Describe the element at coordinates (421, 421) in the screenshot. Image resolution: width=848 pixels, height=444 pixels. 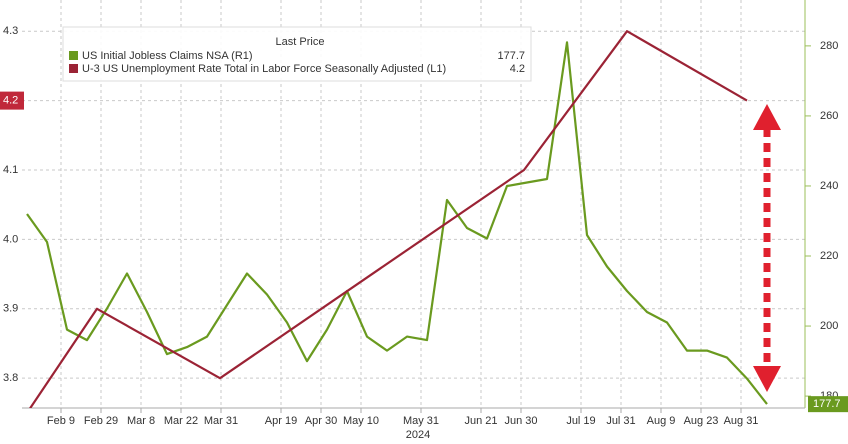
I see `x-tick-label: May 31` at that location.